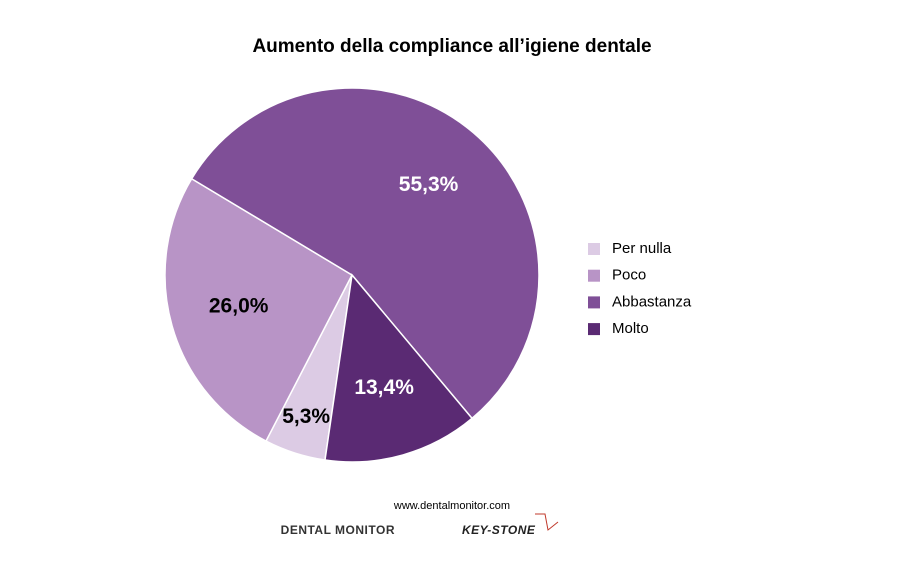 Image resolution: width=905 pixels, height=569 pixels. I want to click on data-label: 13,4%, so click(384, 387).